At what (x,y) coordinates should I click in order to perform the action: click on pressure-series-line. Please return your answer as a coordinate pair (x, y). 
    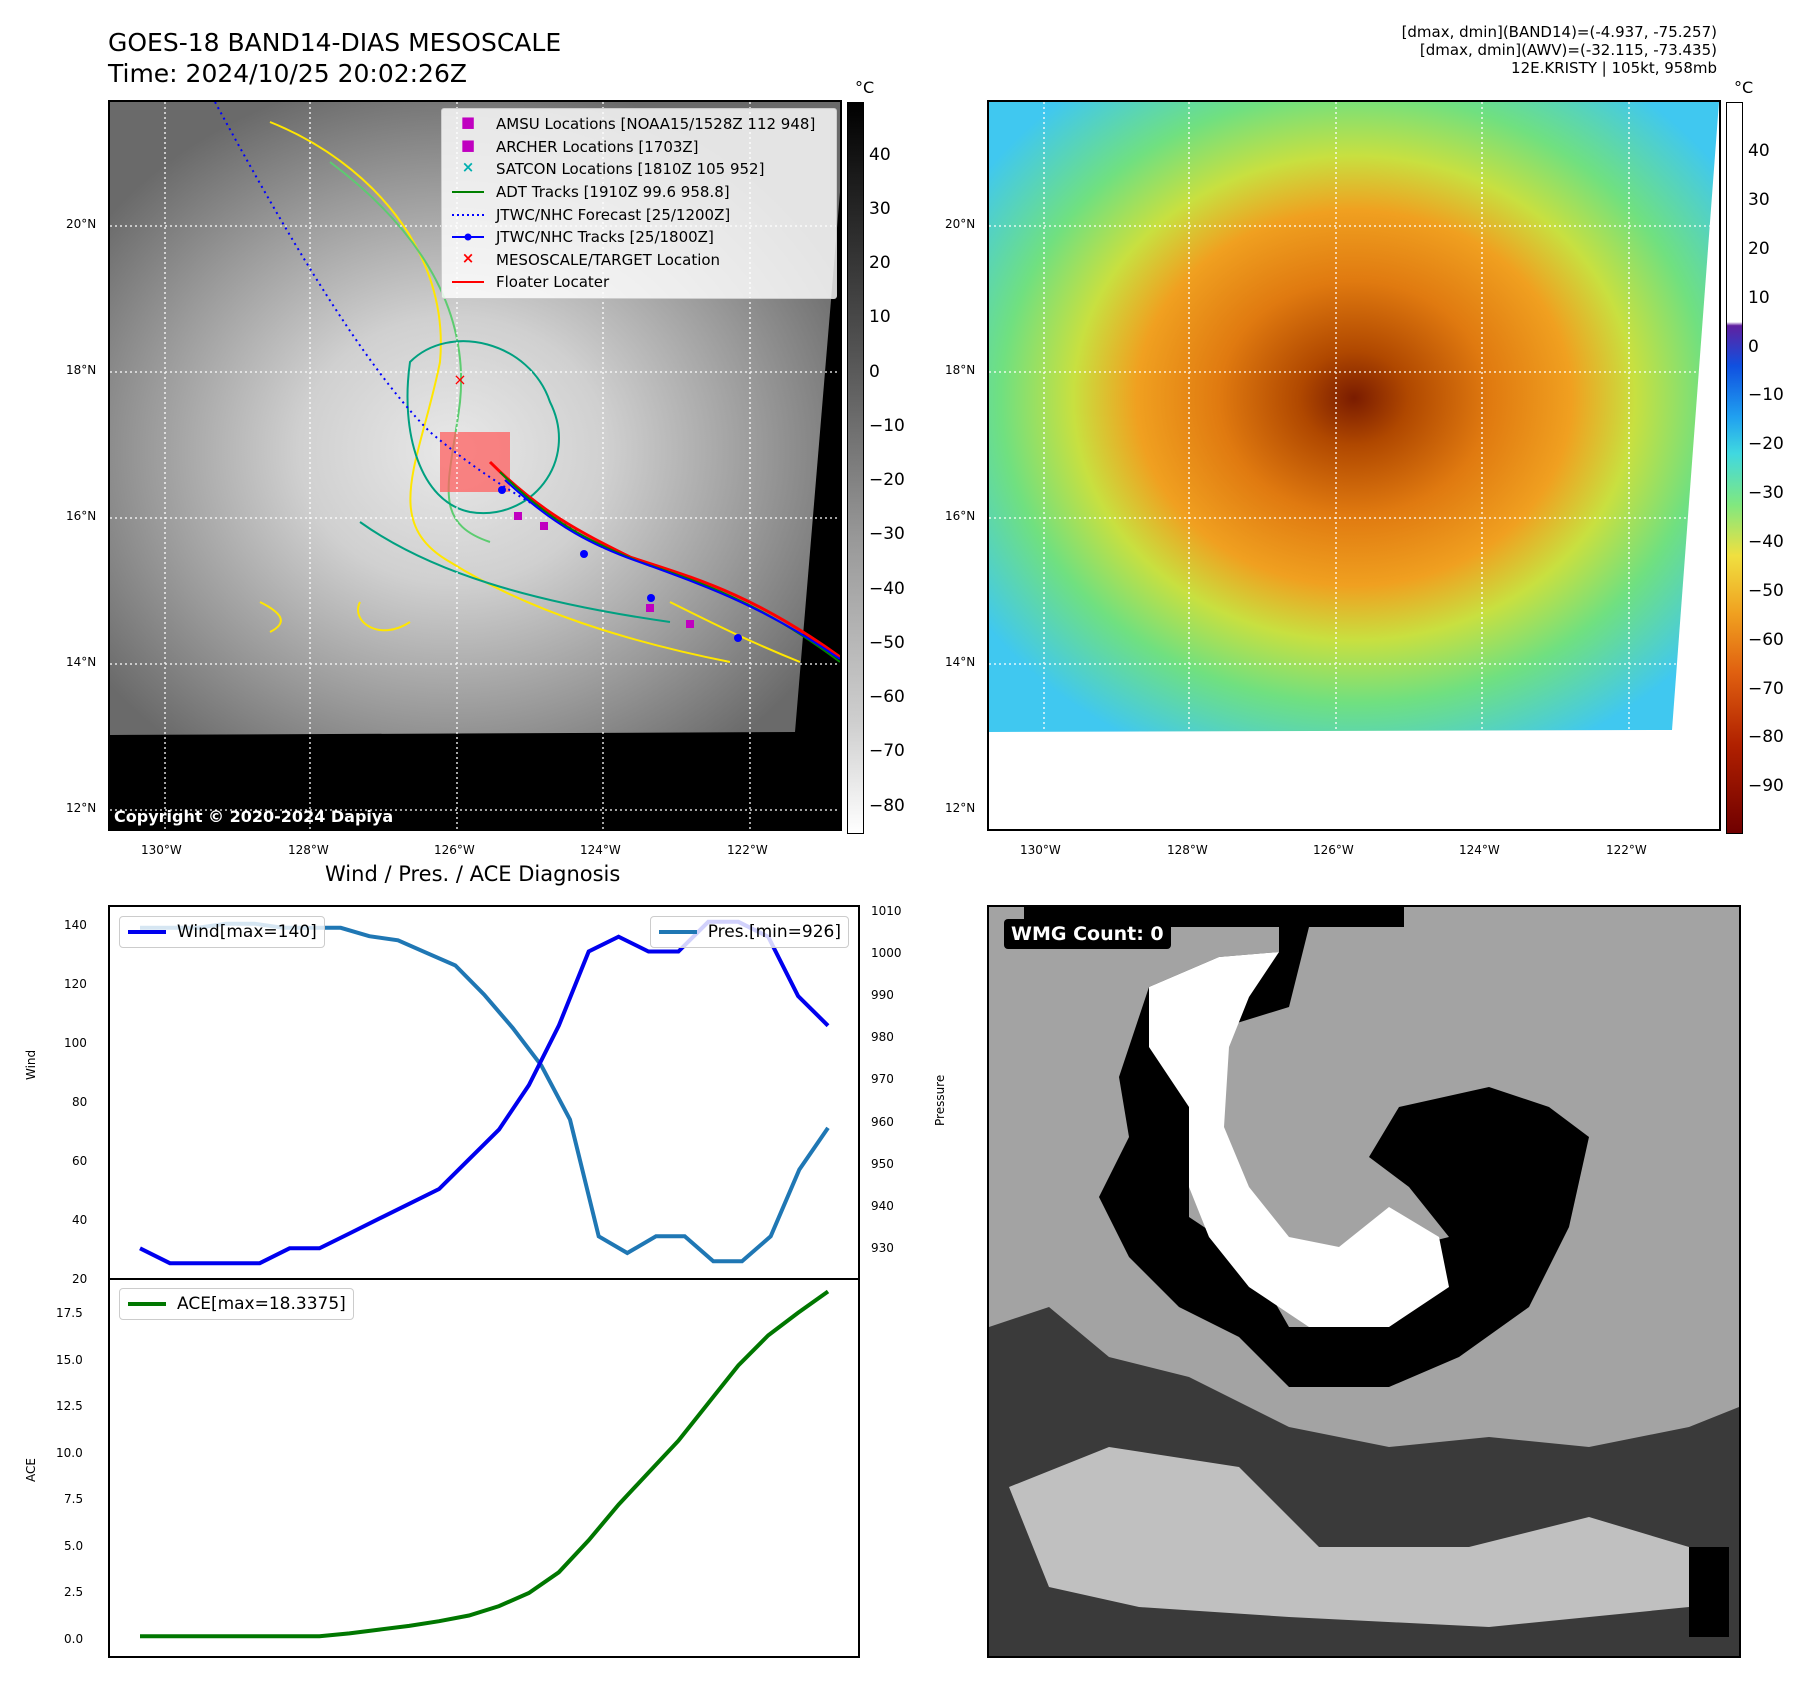
    Looking at the image, I should click on (485, 1092).